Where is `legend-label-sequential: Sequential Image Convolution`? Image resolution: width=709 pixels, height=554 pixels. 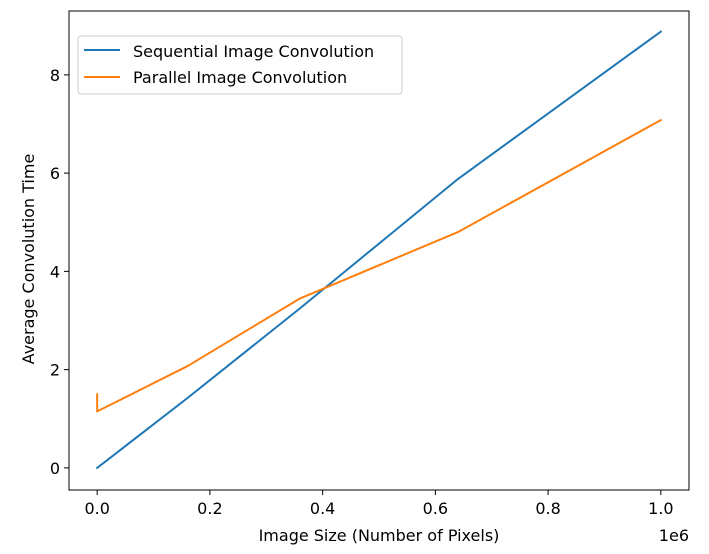
legend-label-sequential: Sequential Image Convolution is located at coordinates (253, 51).